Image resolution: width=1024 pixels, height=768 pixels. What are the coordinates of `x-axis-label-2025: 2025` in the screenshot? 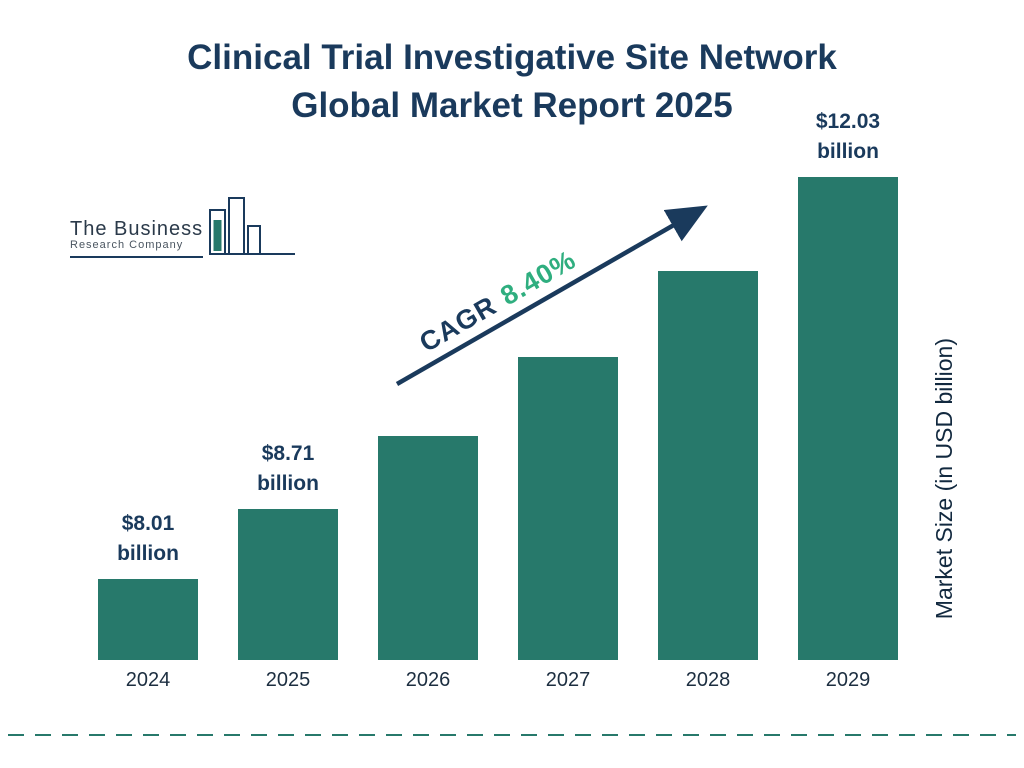 It's located at (288, 680).